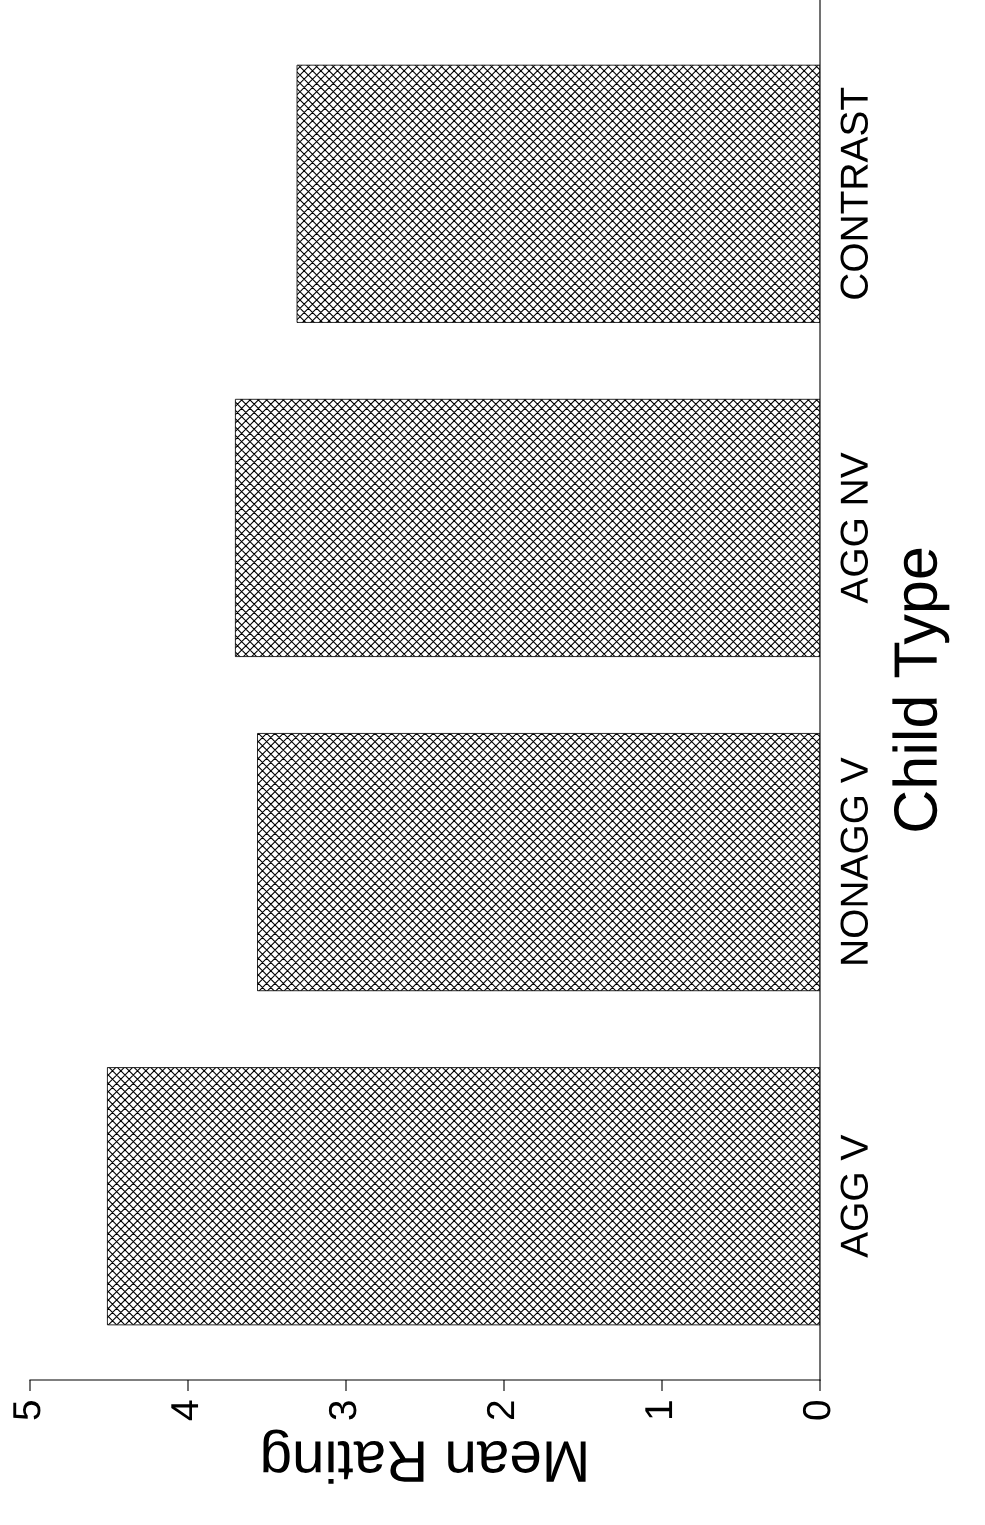 This screenshot has height=1525, width=985. What do you see at coordinates (27, 1410) in the screenshot?
I see `x-tick-label: 5` at bounding box center [27, 1410].